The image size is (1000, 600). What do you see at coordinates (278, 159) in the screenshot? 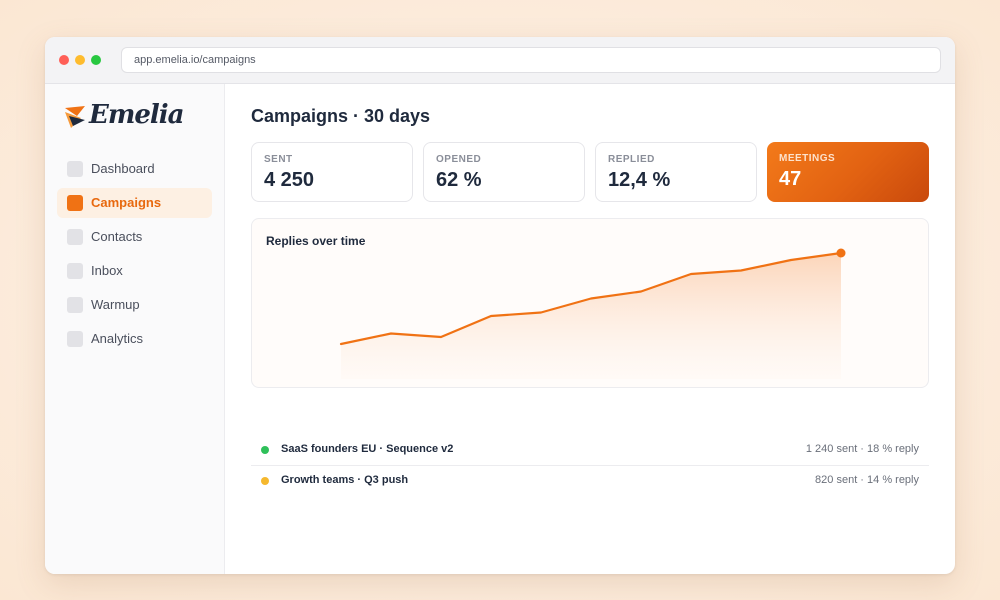
I see `stat-label: SENT` at bounding box center [278, 159].